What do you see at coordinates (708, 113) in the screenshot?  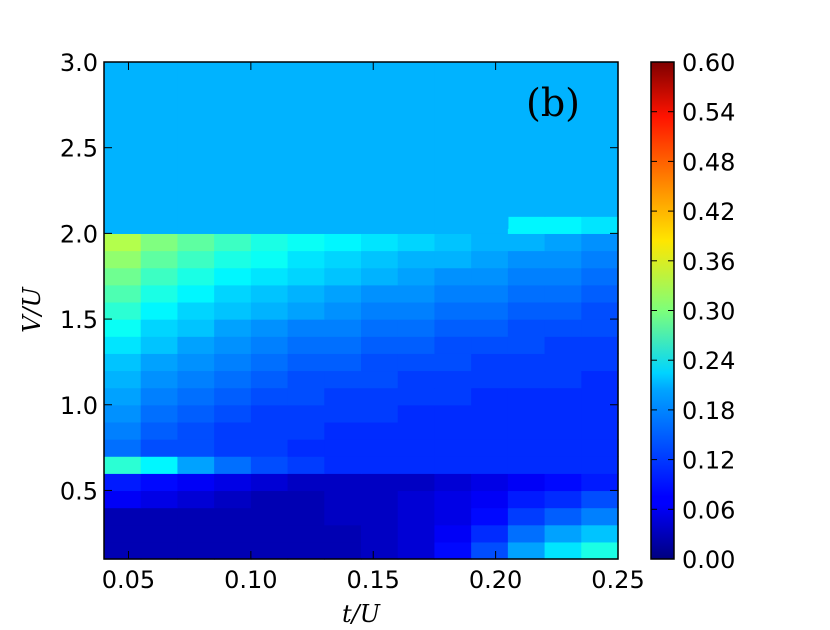 I see `colorbar-tick-label: 0.54` at bounding box center [708, 113].